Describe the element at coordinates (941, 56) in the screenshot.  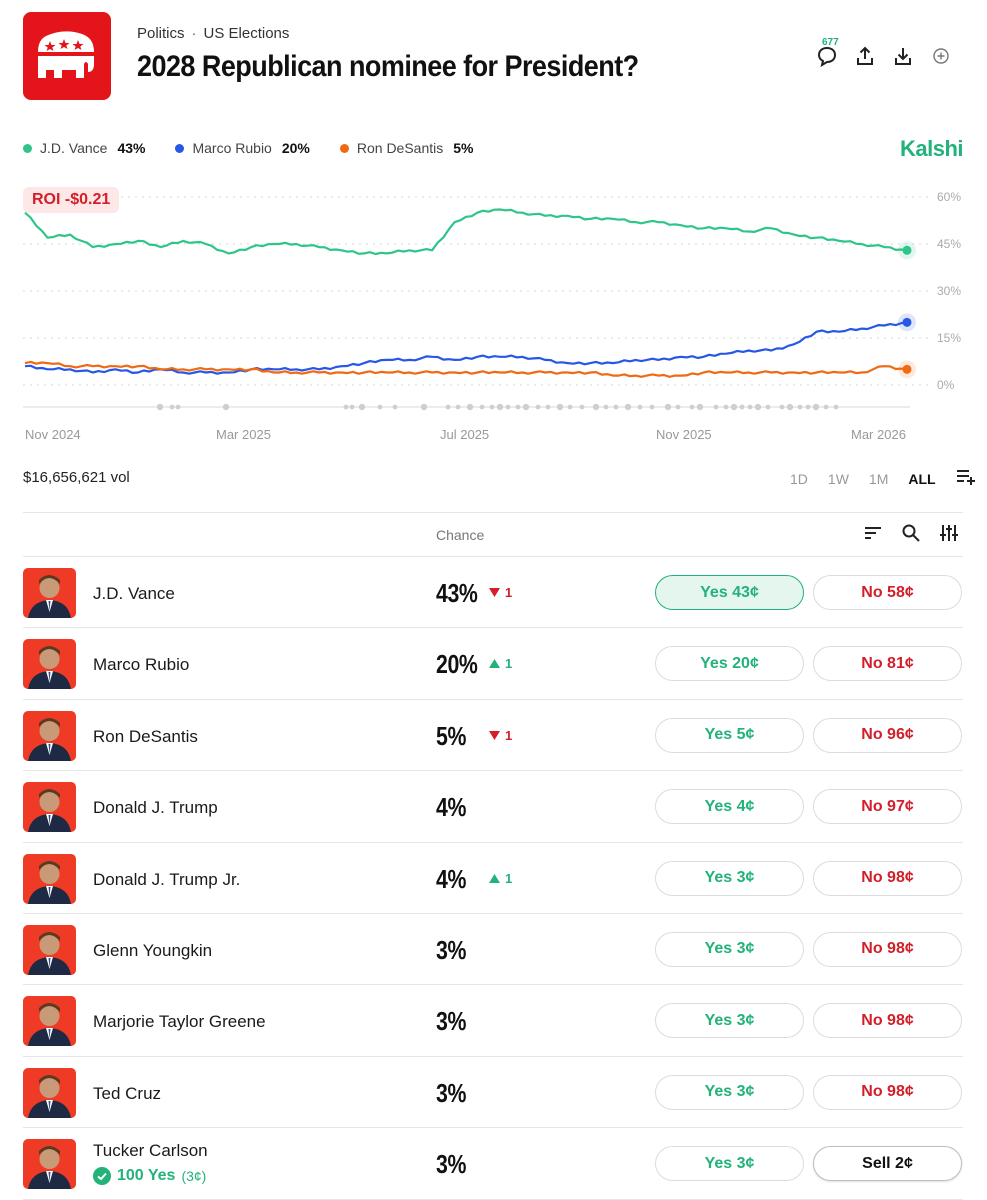
I see `add-button` at that location.